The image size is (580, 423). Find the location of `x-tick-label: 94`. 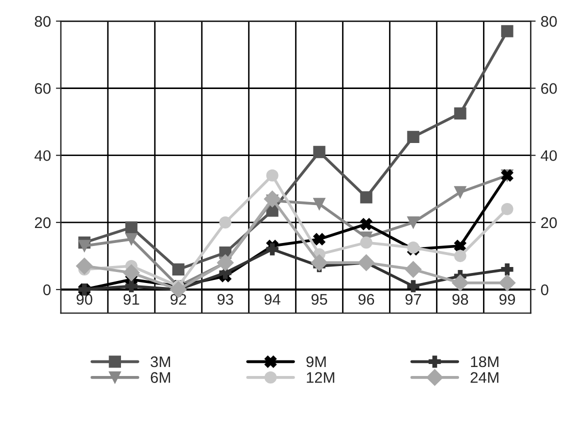

x-tick-label: 94 is located at coordinates (272, 299).